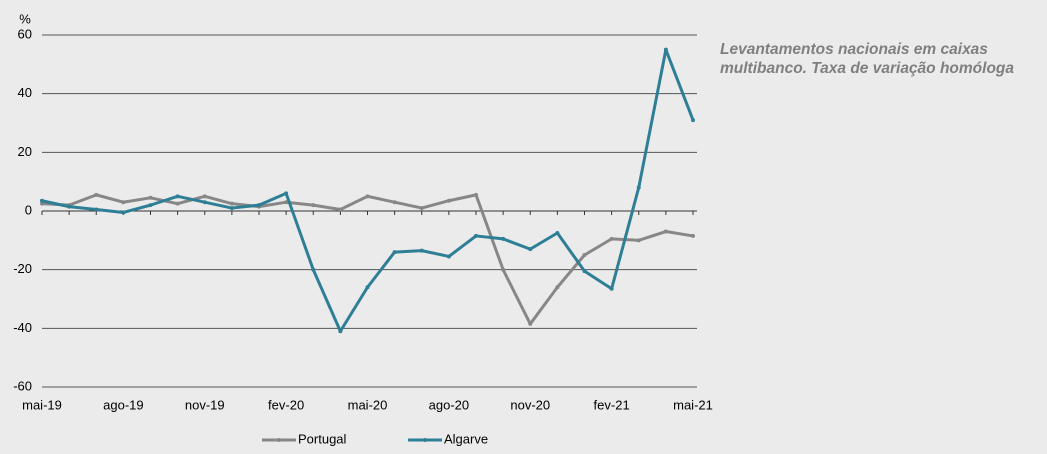  What do you see at coordinates (286, 404) in the screenshot?
I see `x-tick-label: fev-20` at bounding box center [286, 404].